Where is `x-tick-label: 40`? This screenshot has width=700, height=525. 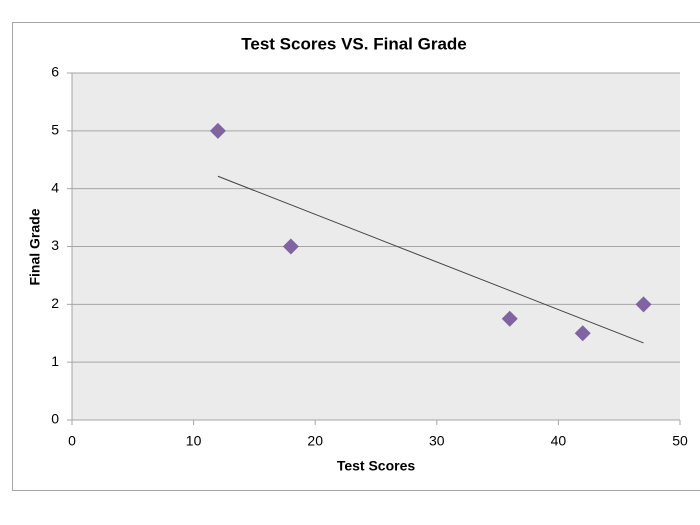 x-tick-label: 40 is located at coordinates (559, 441).